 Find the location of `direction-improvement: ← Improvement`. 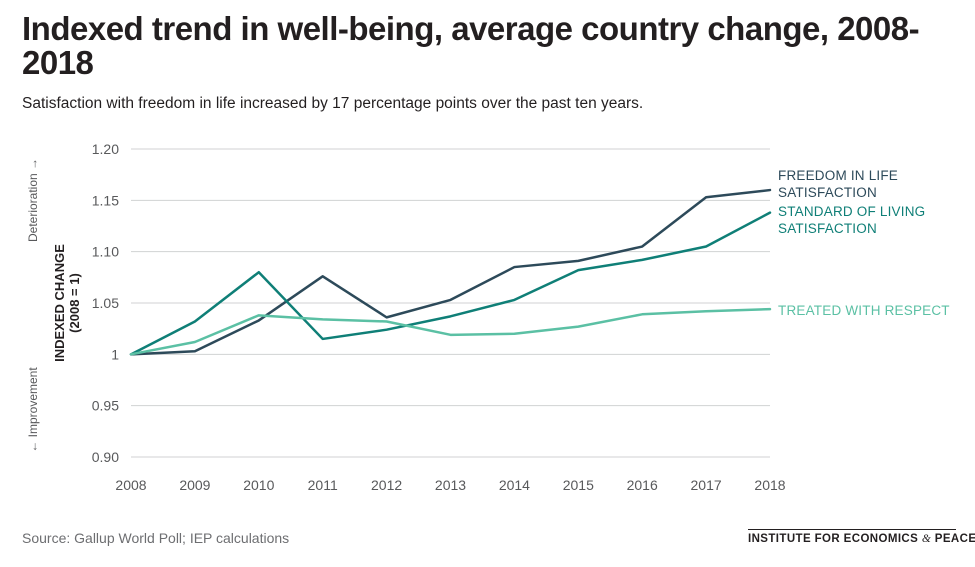

direction-improvement: ← Improvement is located at coordinates (33, 410).